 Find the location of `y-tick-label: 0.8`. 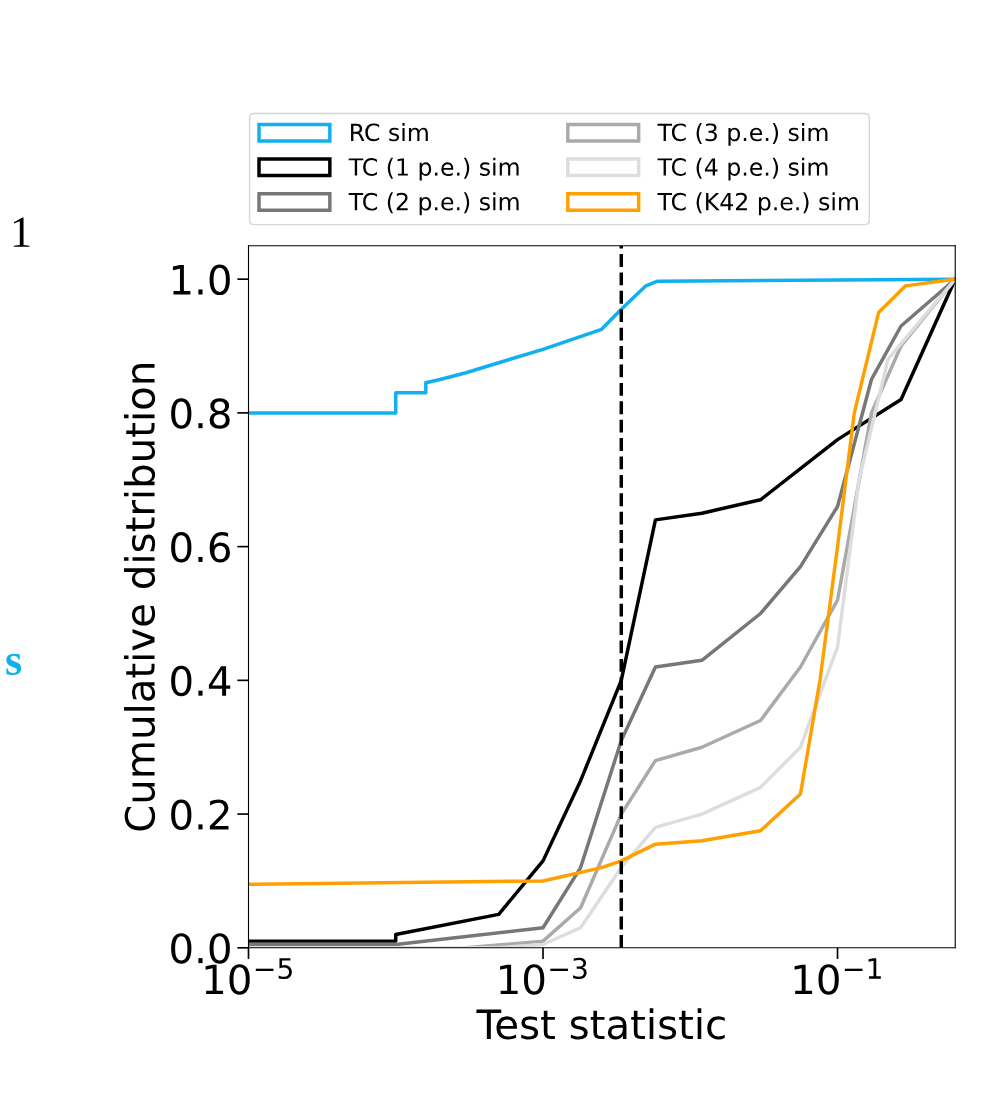

y-tick-label: 0.8 is located at coordinates (200, 413).